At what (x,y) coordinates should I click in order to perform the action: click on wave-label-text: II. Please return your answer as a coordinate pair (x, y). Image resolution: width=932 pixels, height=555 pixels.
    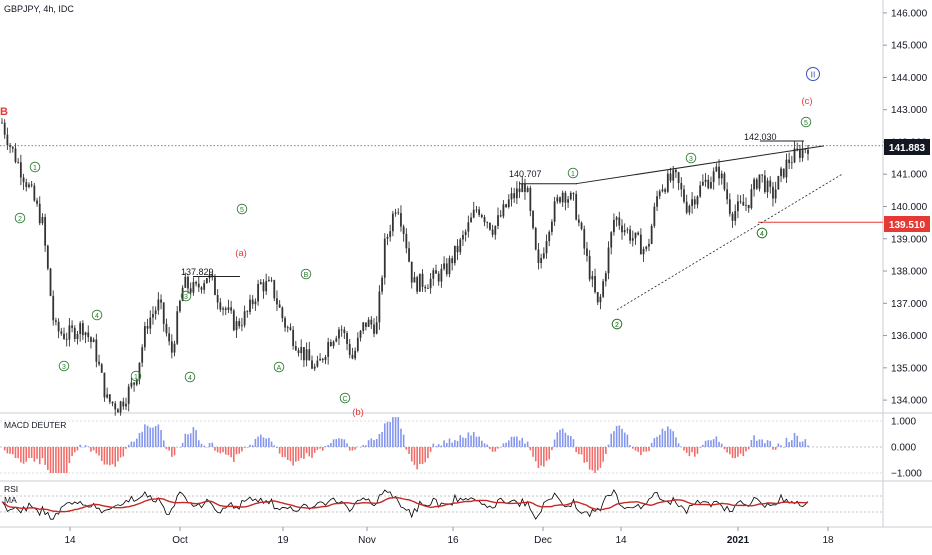
    Looking at the image, I should click on (813, 75).